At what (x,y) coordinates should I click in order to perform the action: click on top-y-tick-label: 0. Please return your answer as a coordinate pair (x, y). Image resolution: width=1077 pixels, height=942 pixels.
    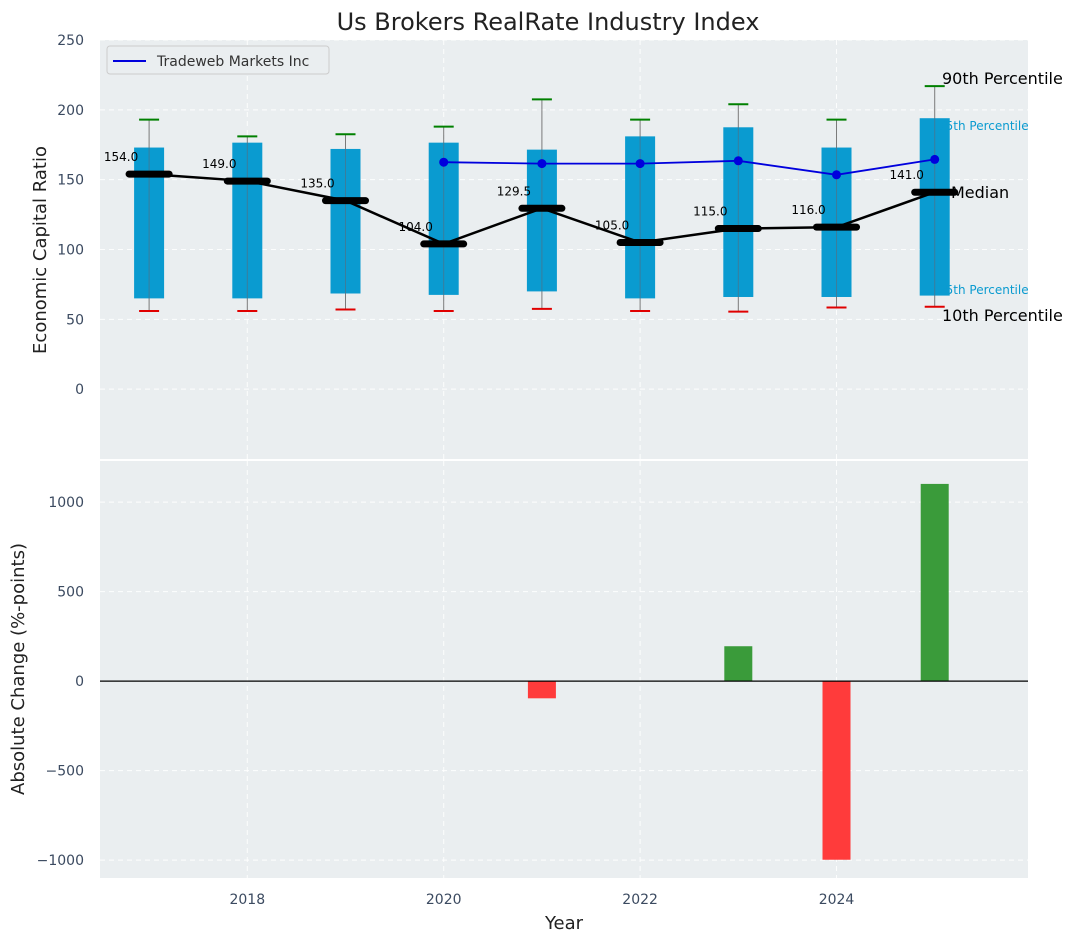
    Looking at the image, I should click on (79, 390).